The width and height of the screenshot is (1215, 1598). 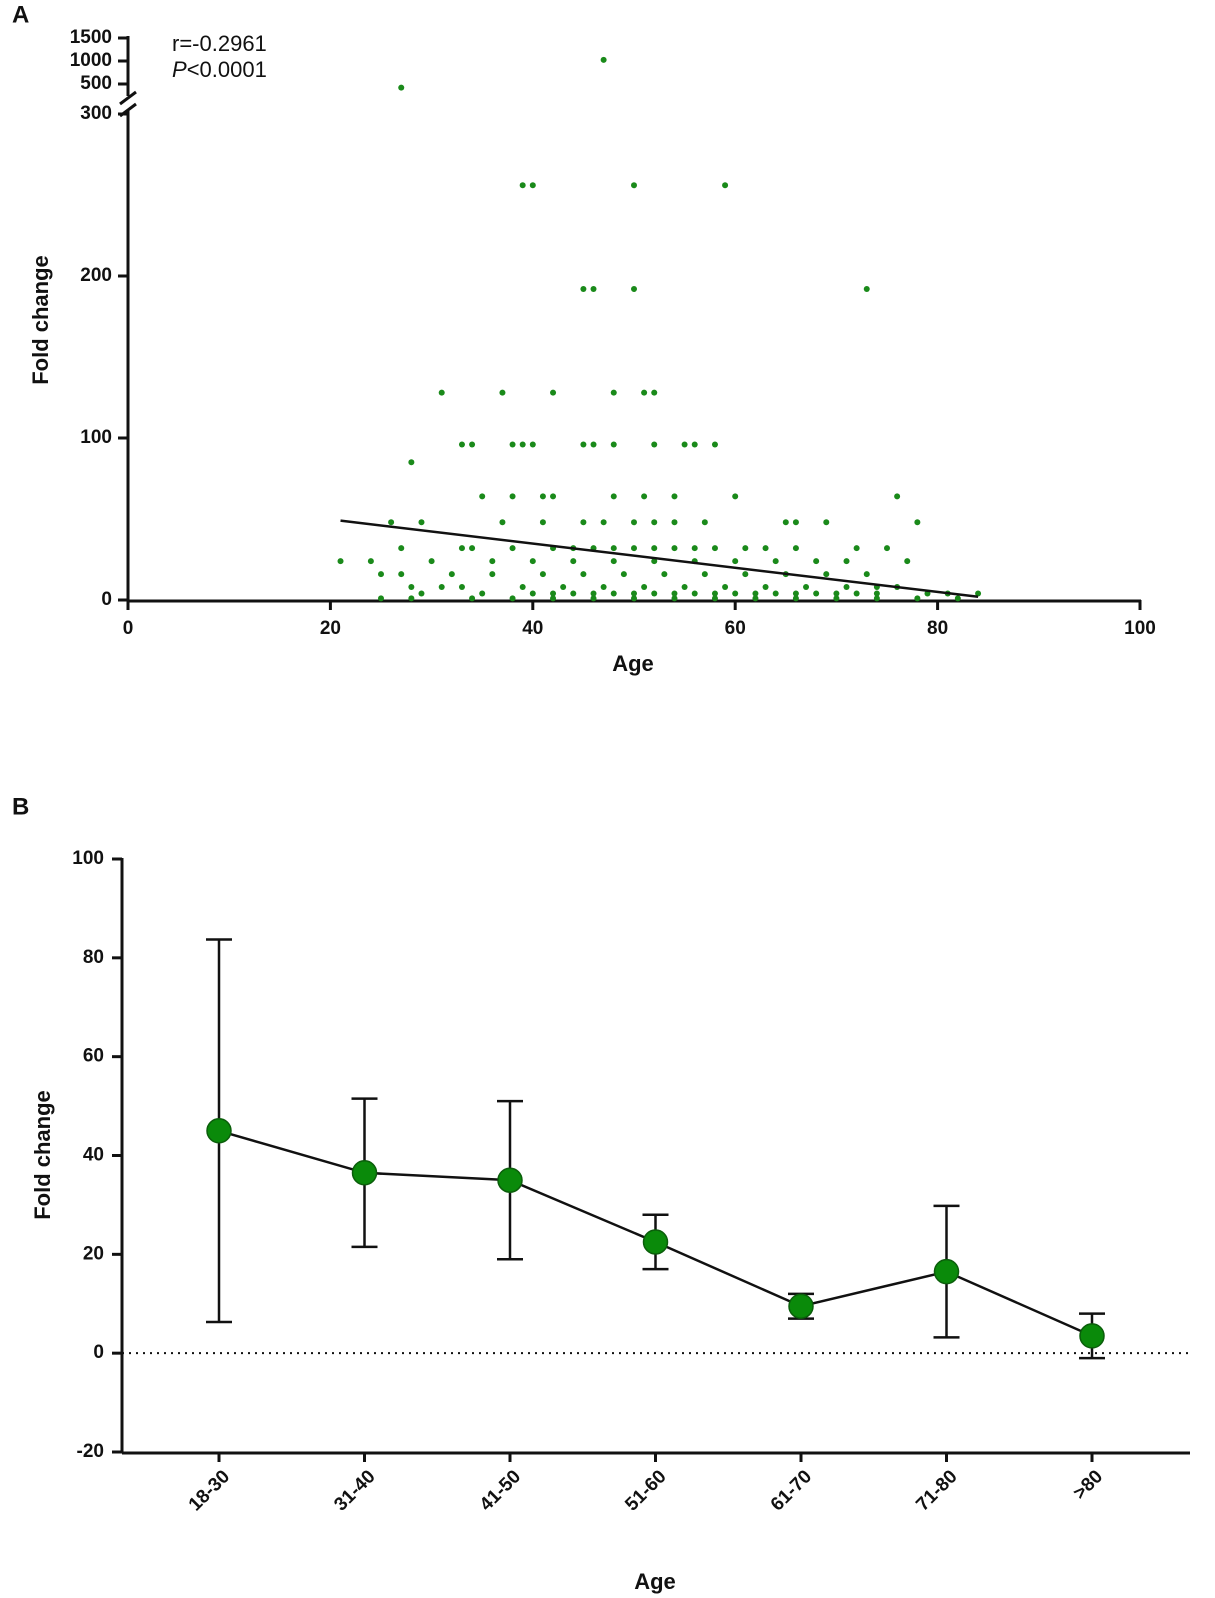 I want to click on x-tick-label: 31-40, so click(x=354, y=1490).